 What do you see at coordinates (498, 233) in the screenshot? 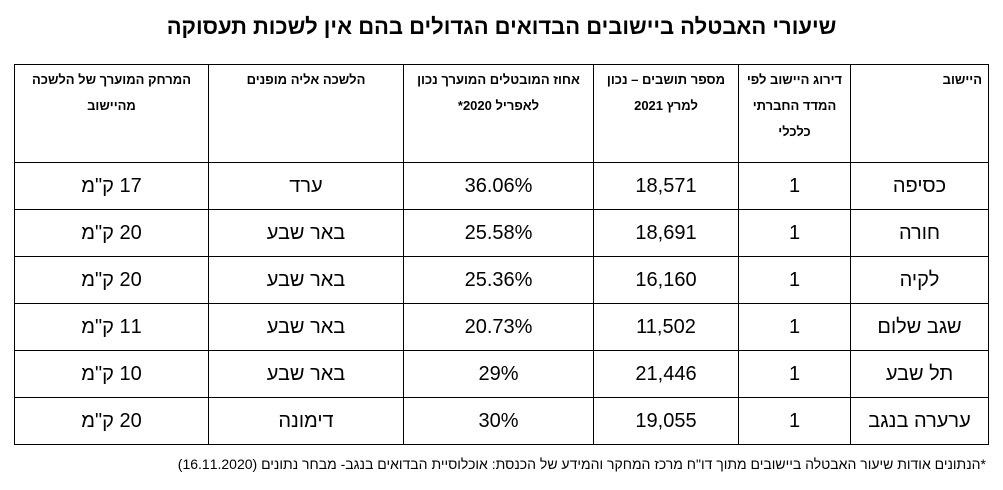
I see `cell-unemployment: 25.58%` at bounding box center [498, 233].